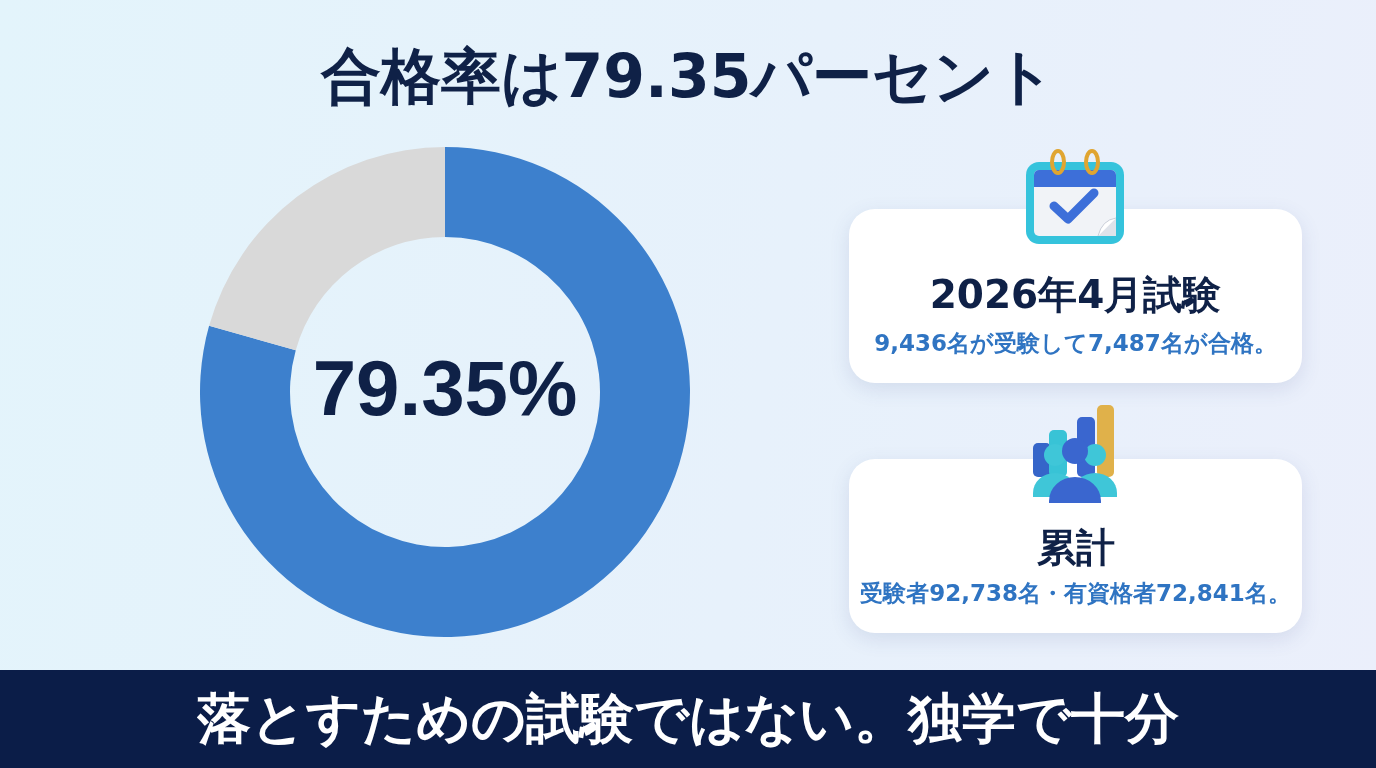  I want to click on text: 累計, so click(1075, 547).